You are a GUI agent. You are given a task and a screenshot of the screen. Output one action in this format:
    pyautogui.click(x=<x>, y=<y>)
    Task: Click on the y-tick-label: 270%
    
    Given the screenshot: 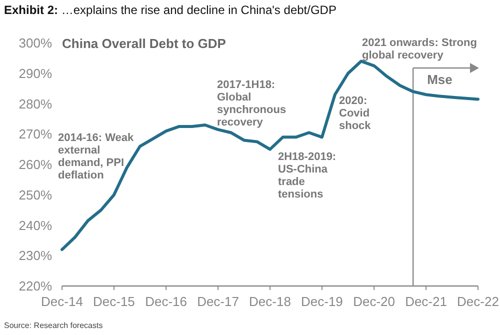 What is the action you would take?
    pyautogui.click(x=35, y=134)
    